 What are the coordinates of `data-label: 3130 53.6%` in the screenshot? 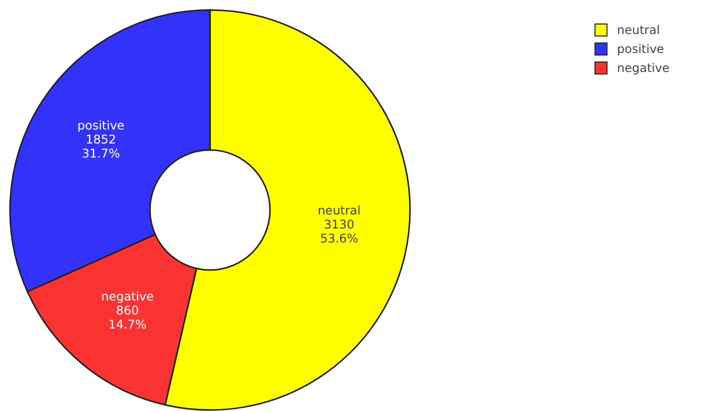 It's located at (339, 232).